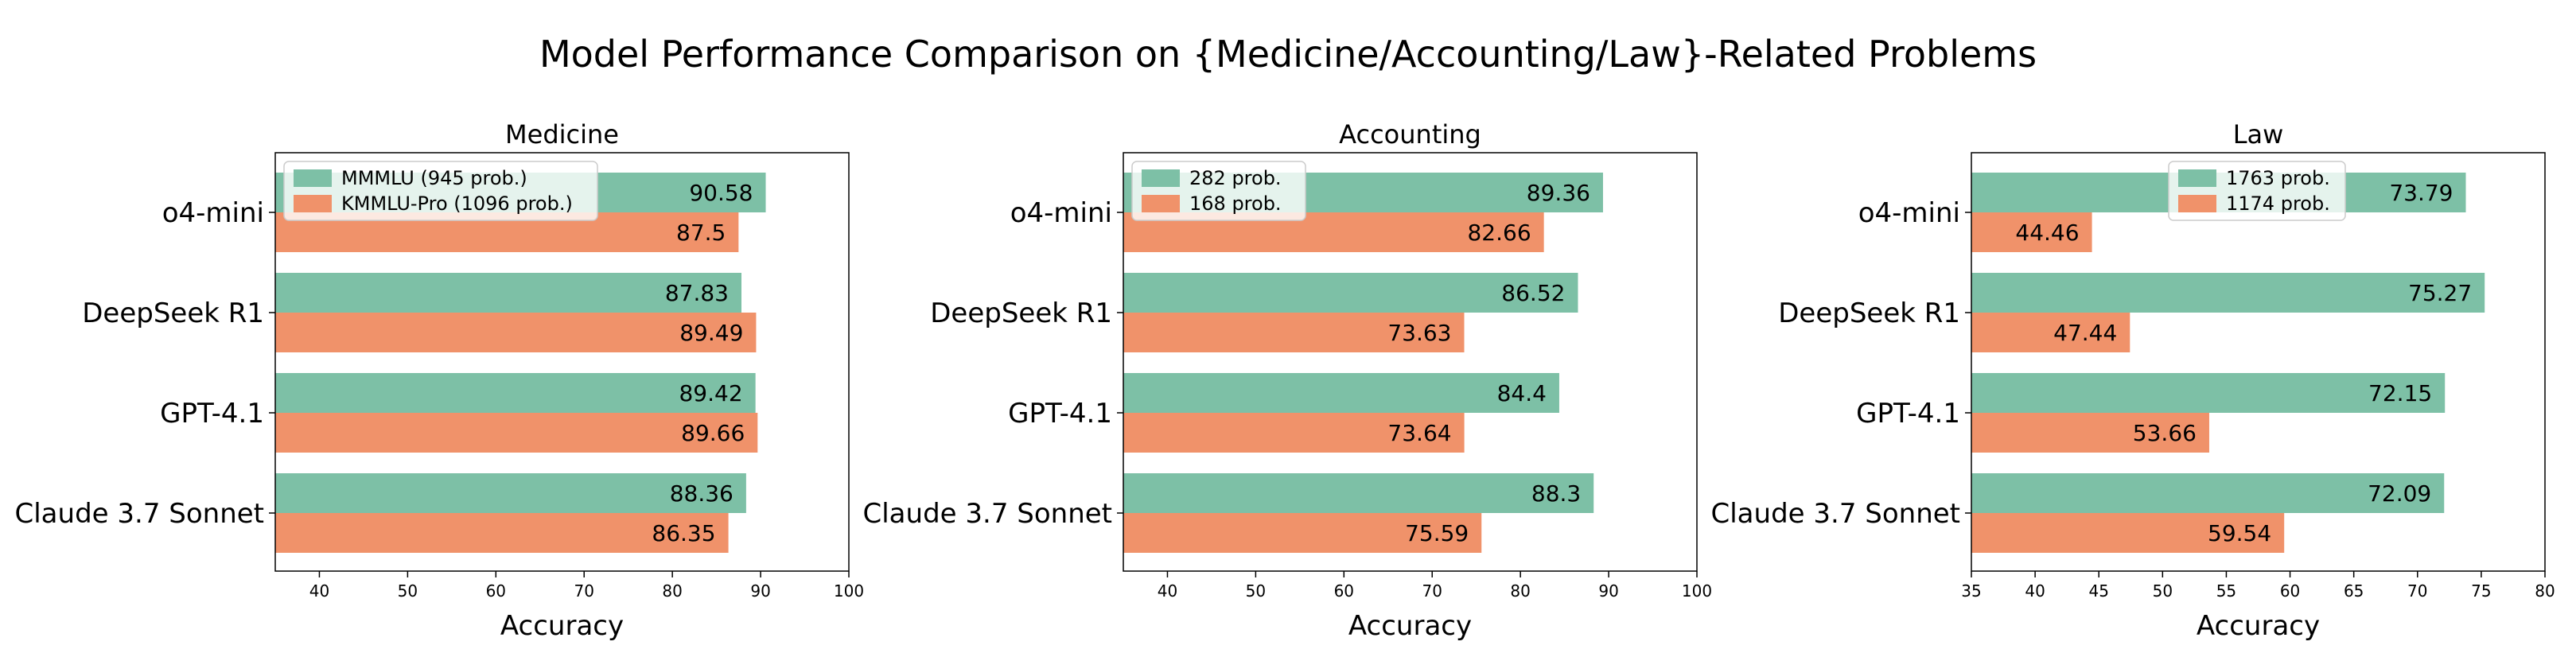 Image resolution: width=2576 pixels, height=657 pixels. What do you see at coordinates (2400, 393) in the screenshot?
I see `bar-value-label: 72.15` at bounding box center [2400, 393].